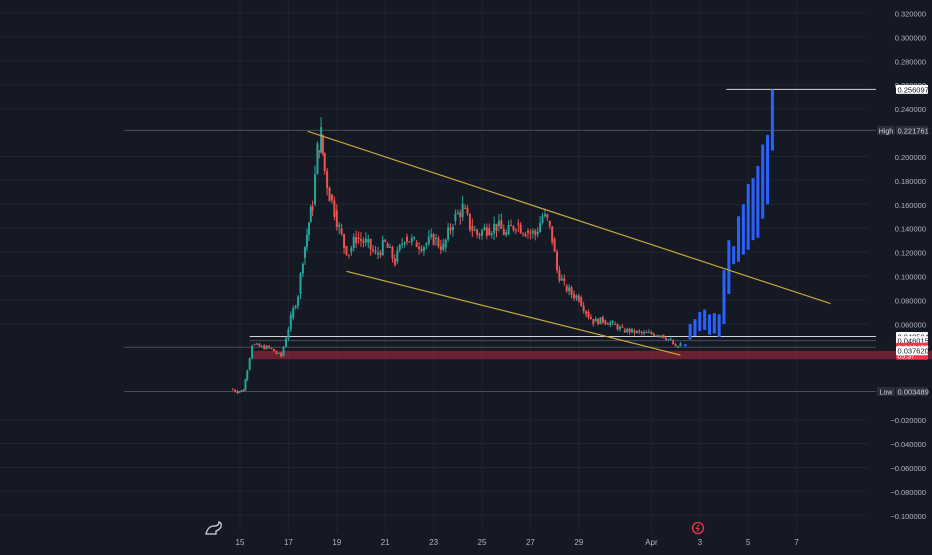  I want to click on price-label-prefix-box, so click(886, 130).